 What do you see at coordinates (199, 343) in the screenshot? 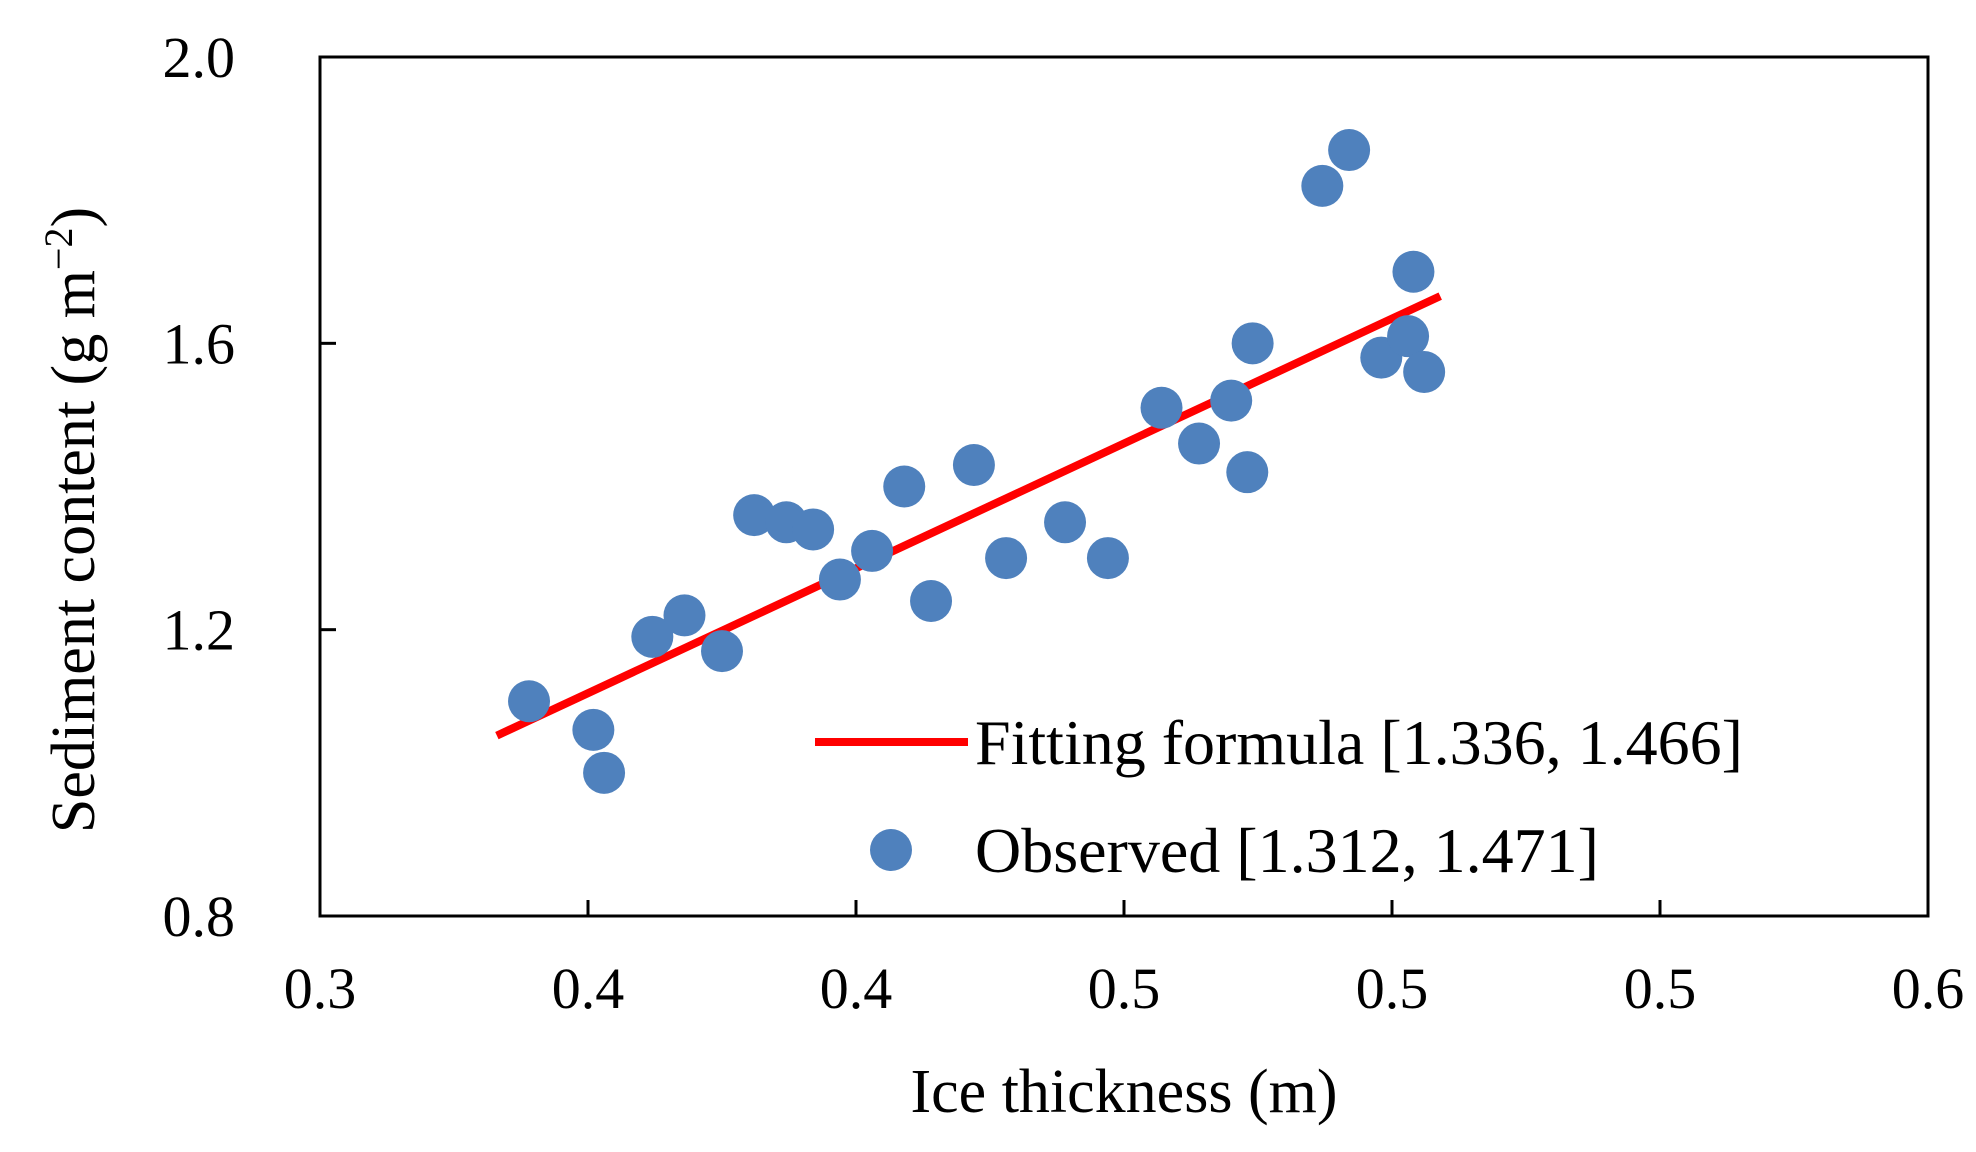
I see `y-tick-label: 1.6` at bounding box center [199, 343].